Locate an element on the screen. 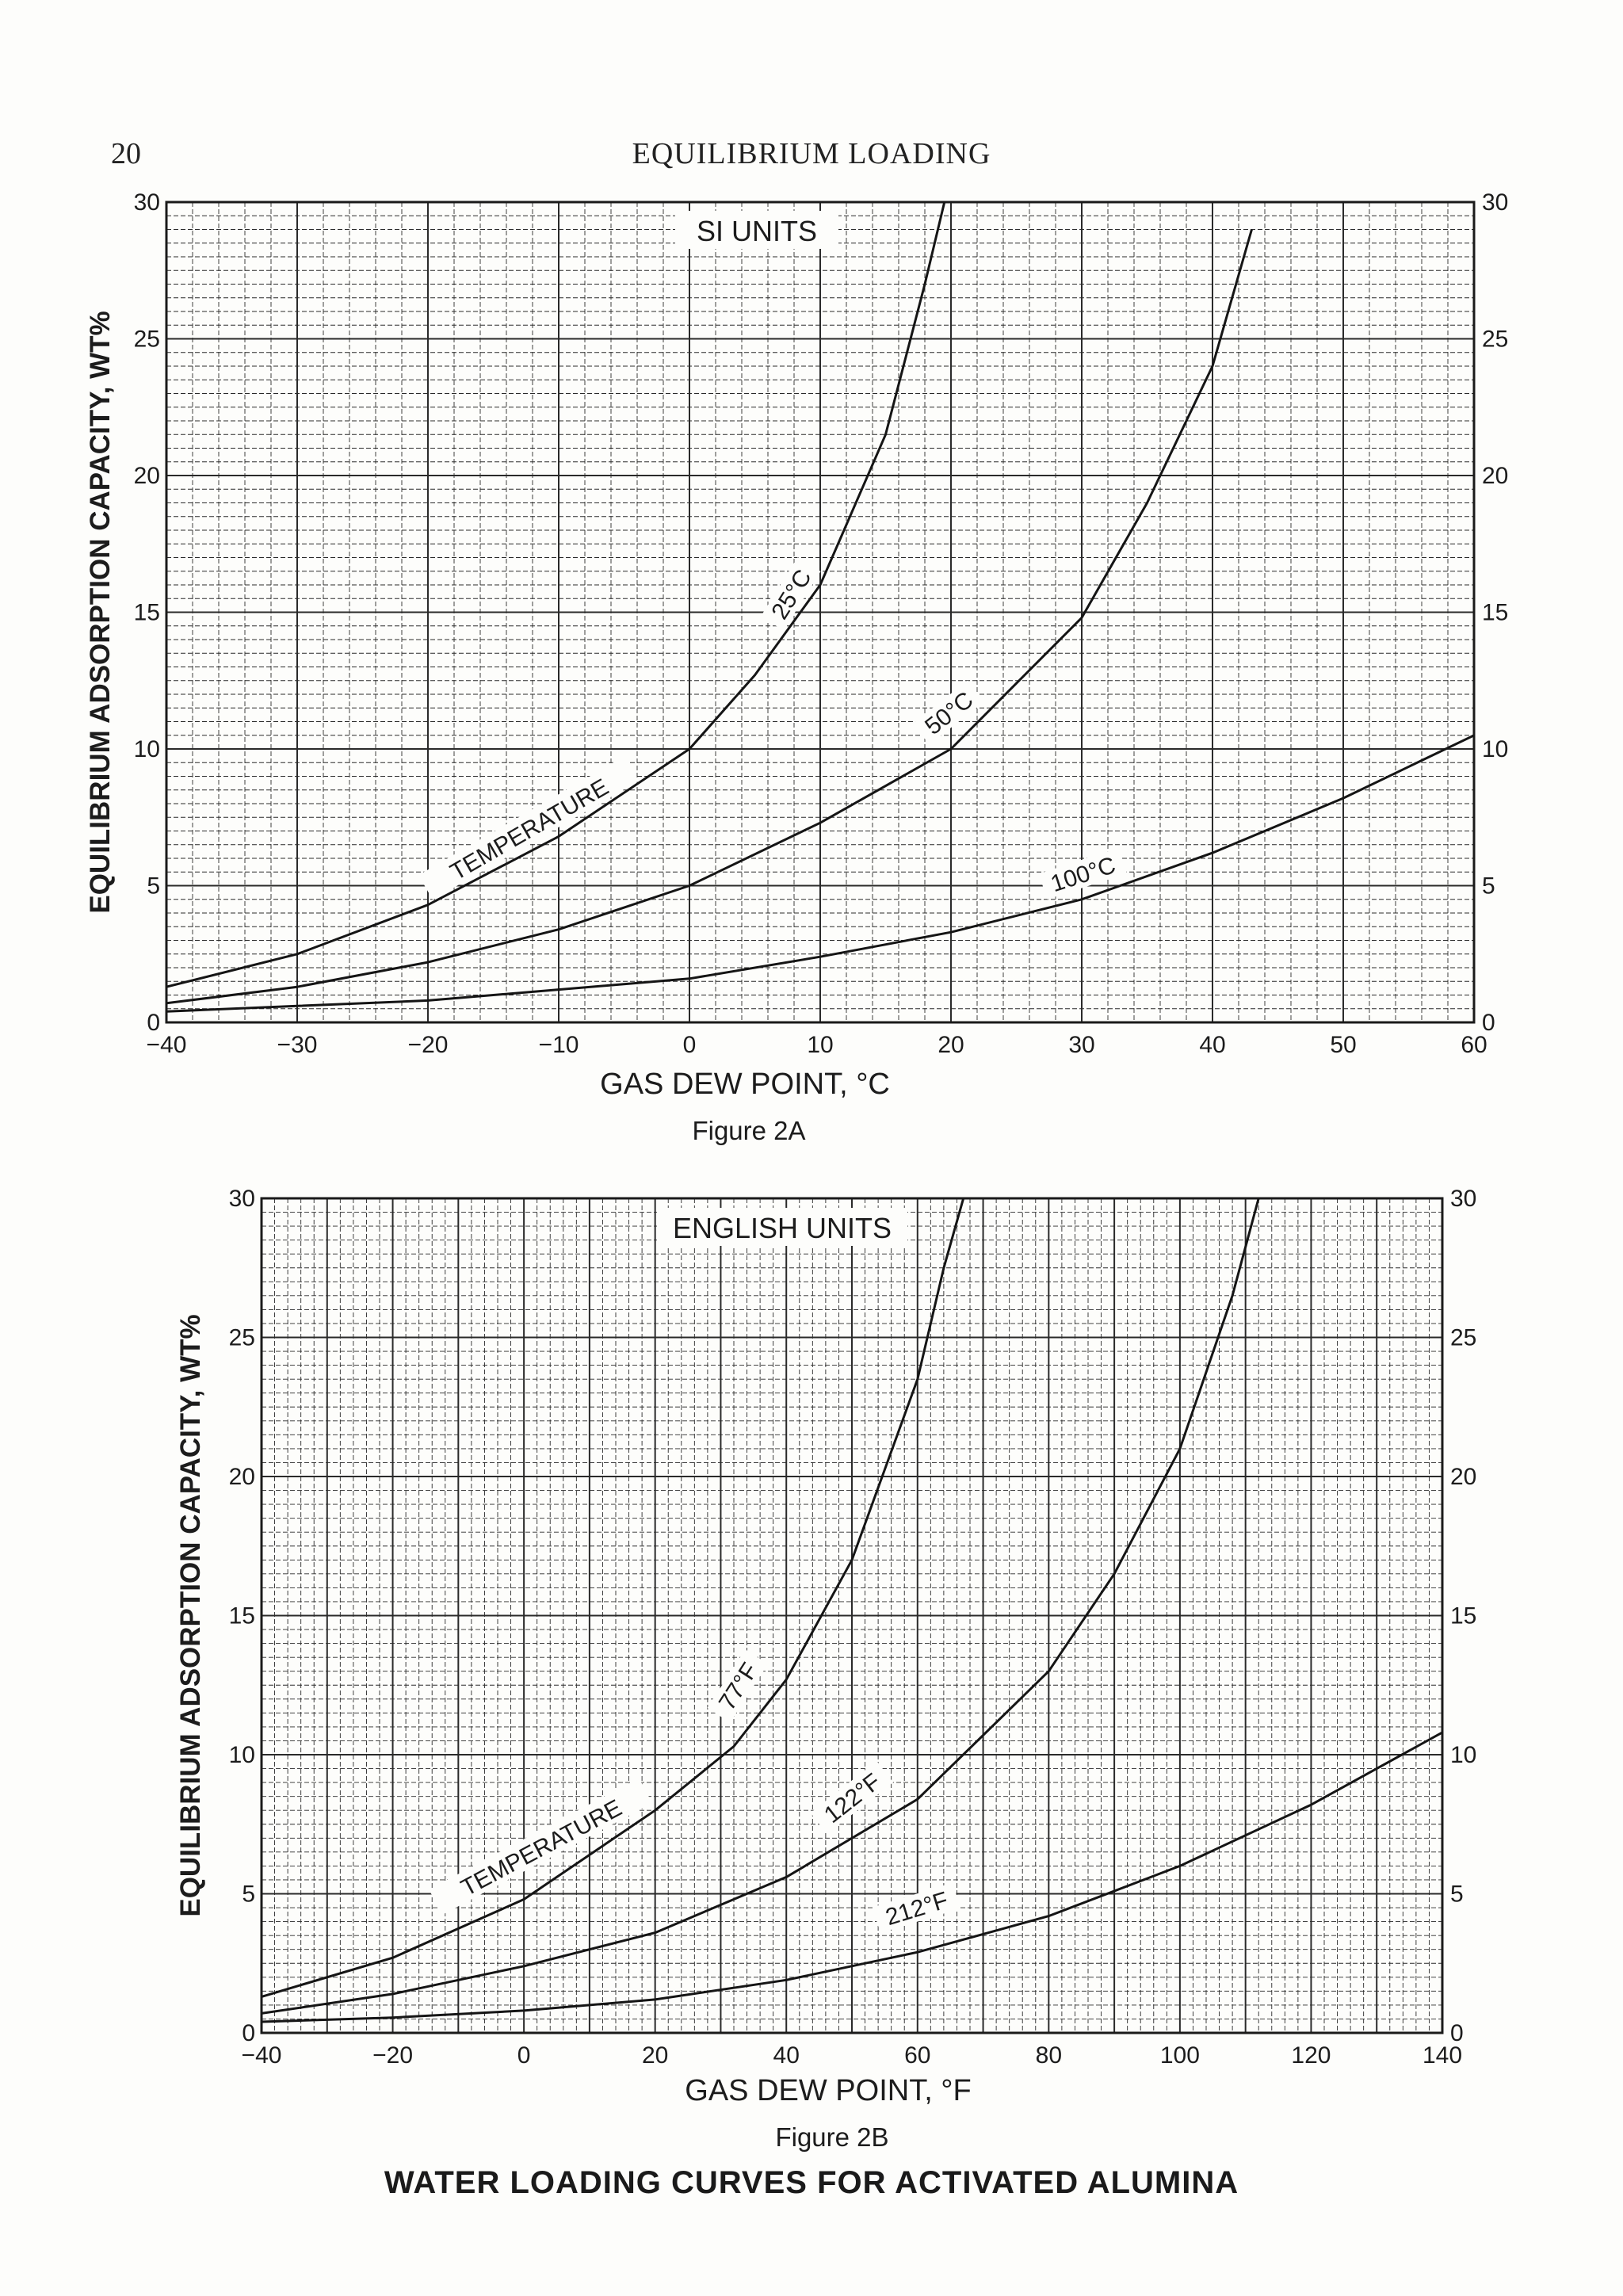  x-tick-label: 50 is located at coordinates (1343, 1045).